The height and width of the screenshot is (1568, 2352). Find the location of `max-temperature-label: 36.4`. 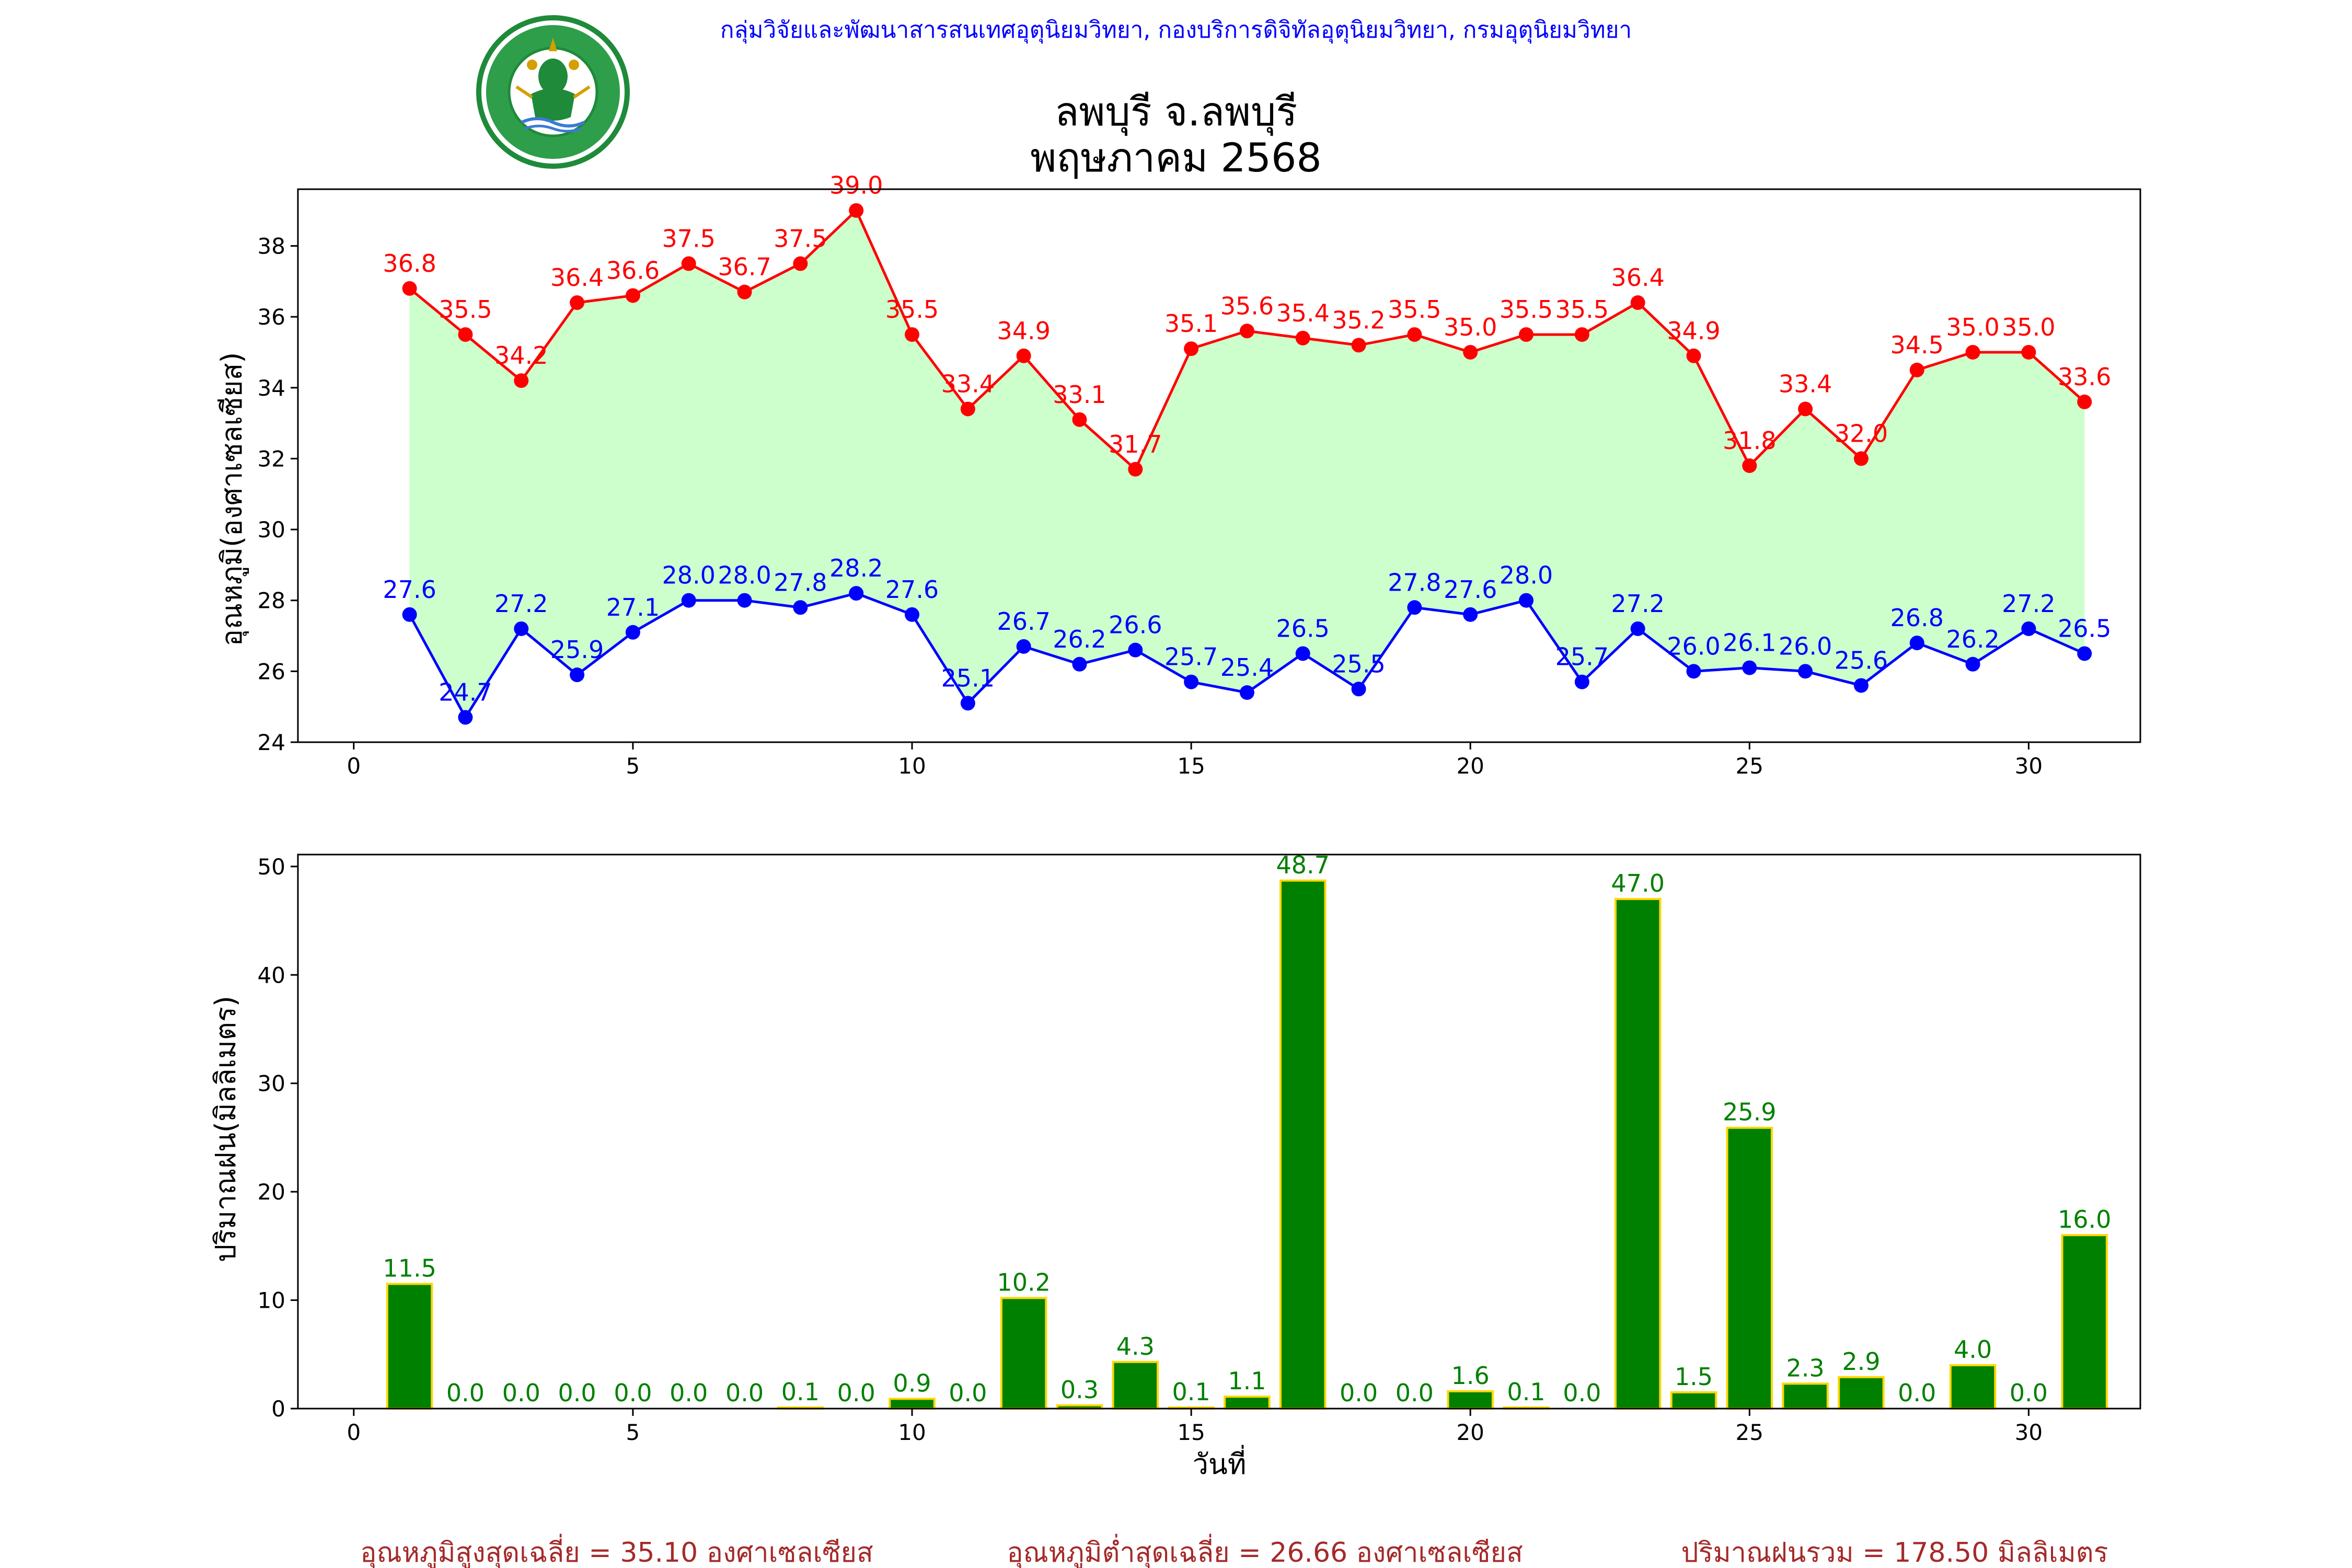

max-temperature-label: 36.4 is located at coordinates (1637, 277).